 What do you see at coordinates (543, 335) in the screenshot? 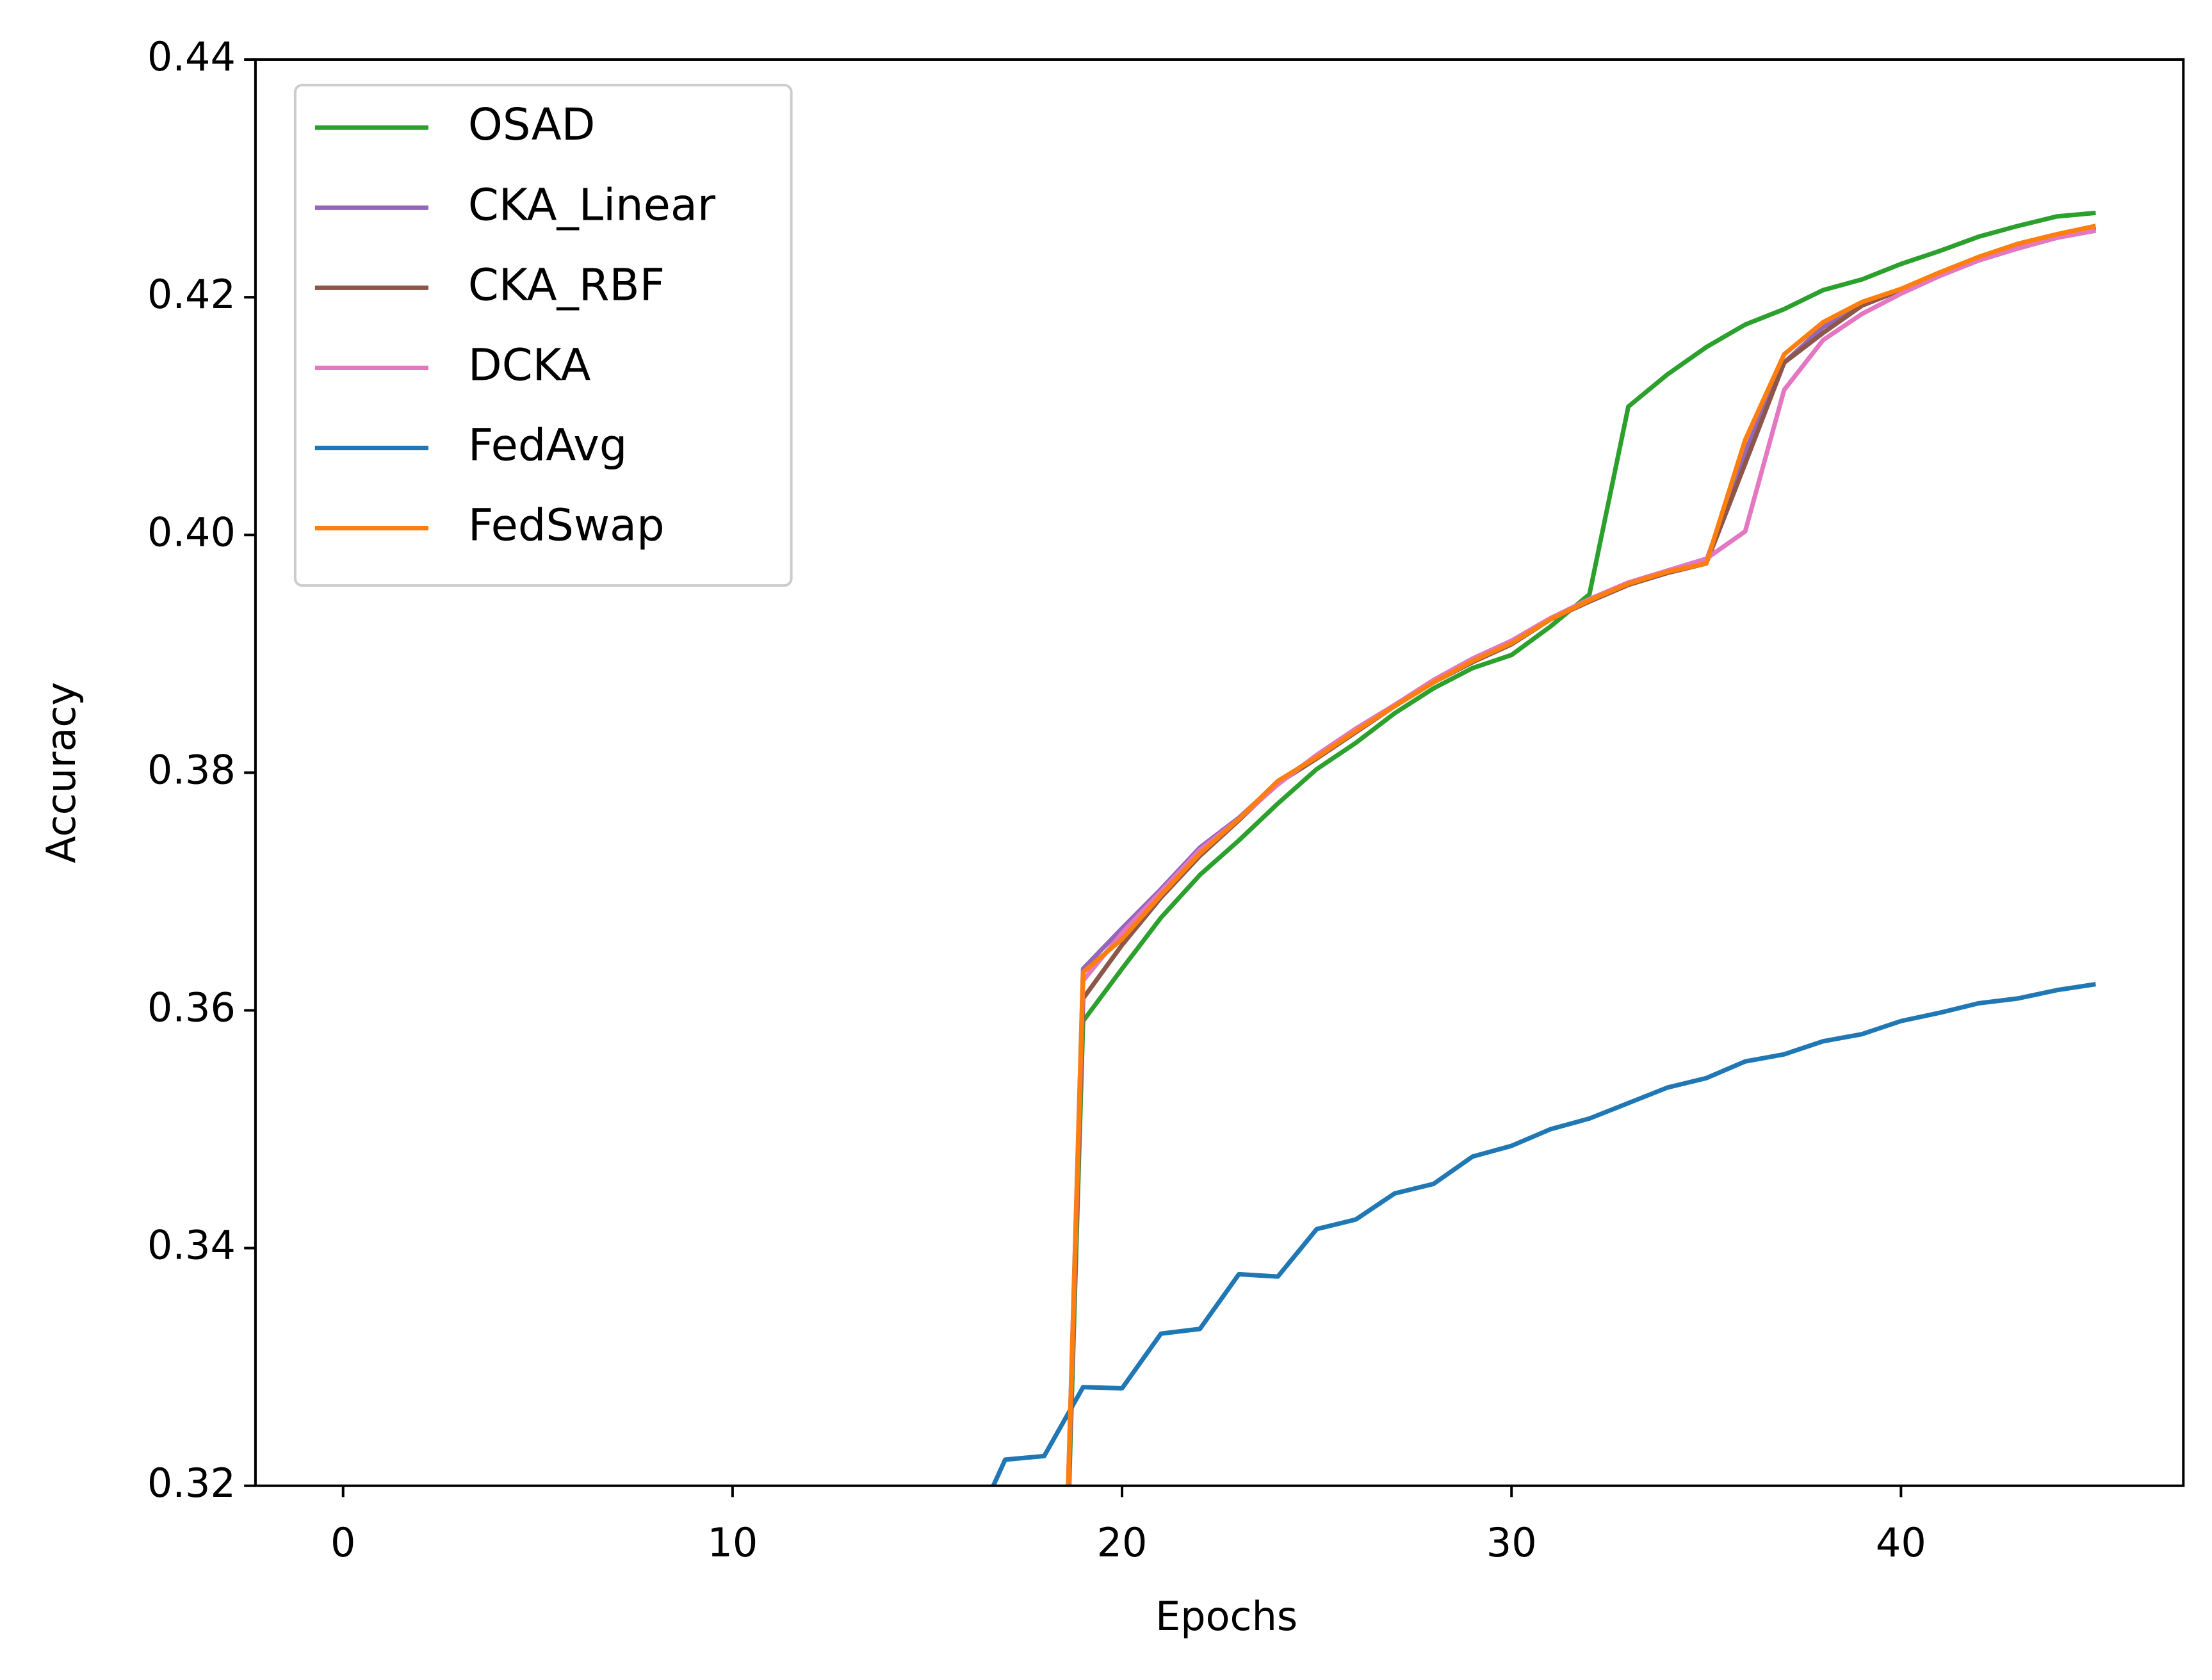
I see `legend-box` at bounding box center [543, 335].